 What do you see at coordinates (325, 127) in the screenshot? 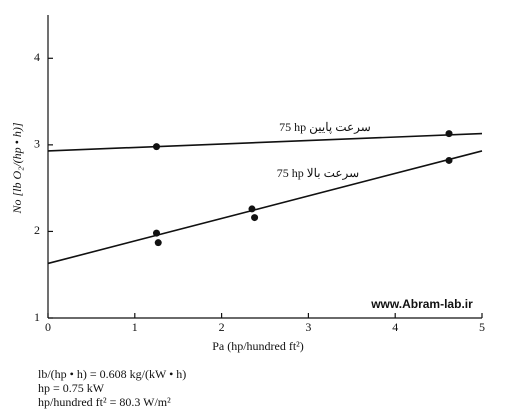
I see `series-label: 75 hp سرعت پایین` at bounding box center [325, 127].